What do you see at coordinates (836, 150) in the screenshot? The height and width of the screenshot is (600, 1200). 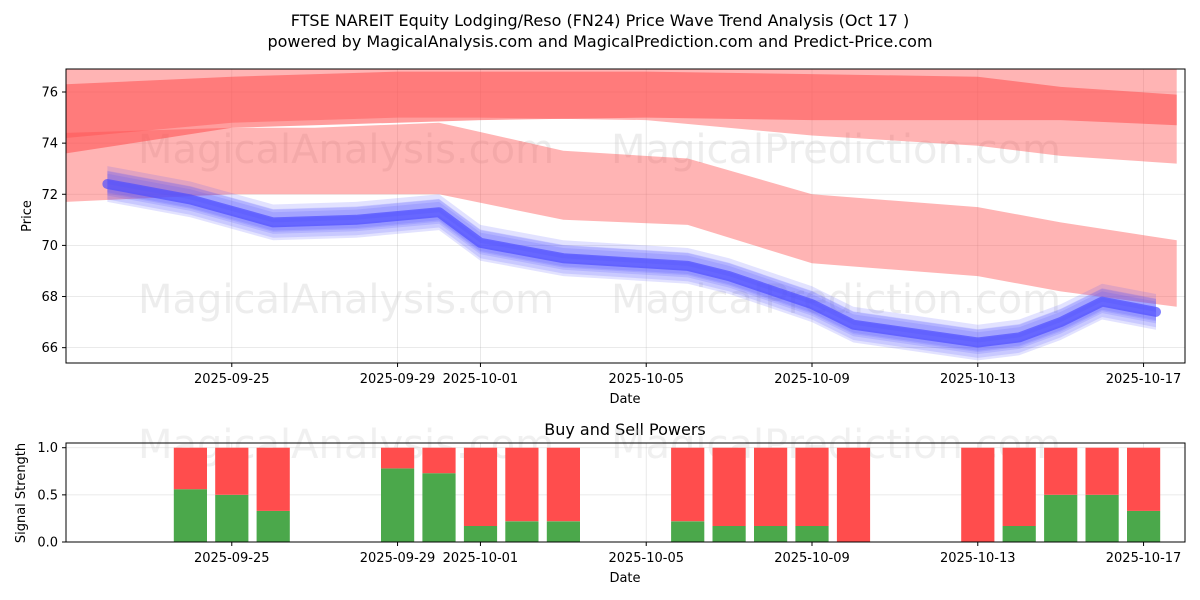 I see `watermark-text: MagicalPrediction.com` at bounding box center [836, 150].